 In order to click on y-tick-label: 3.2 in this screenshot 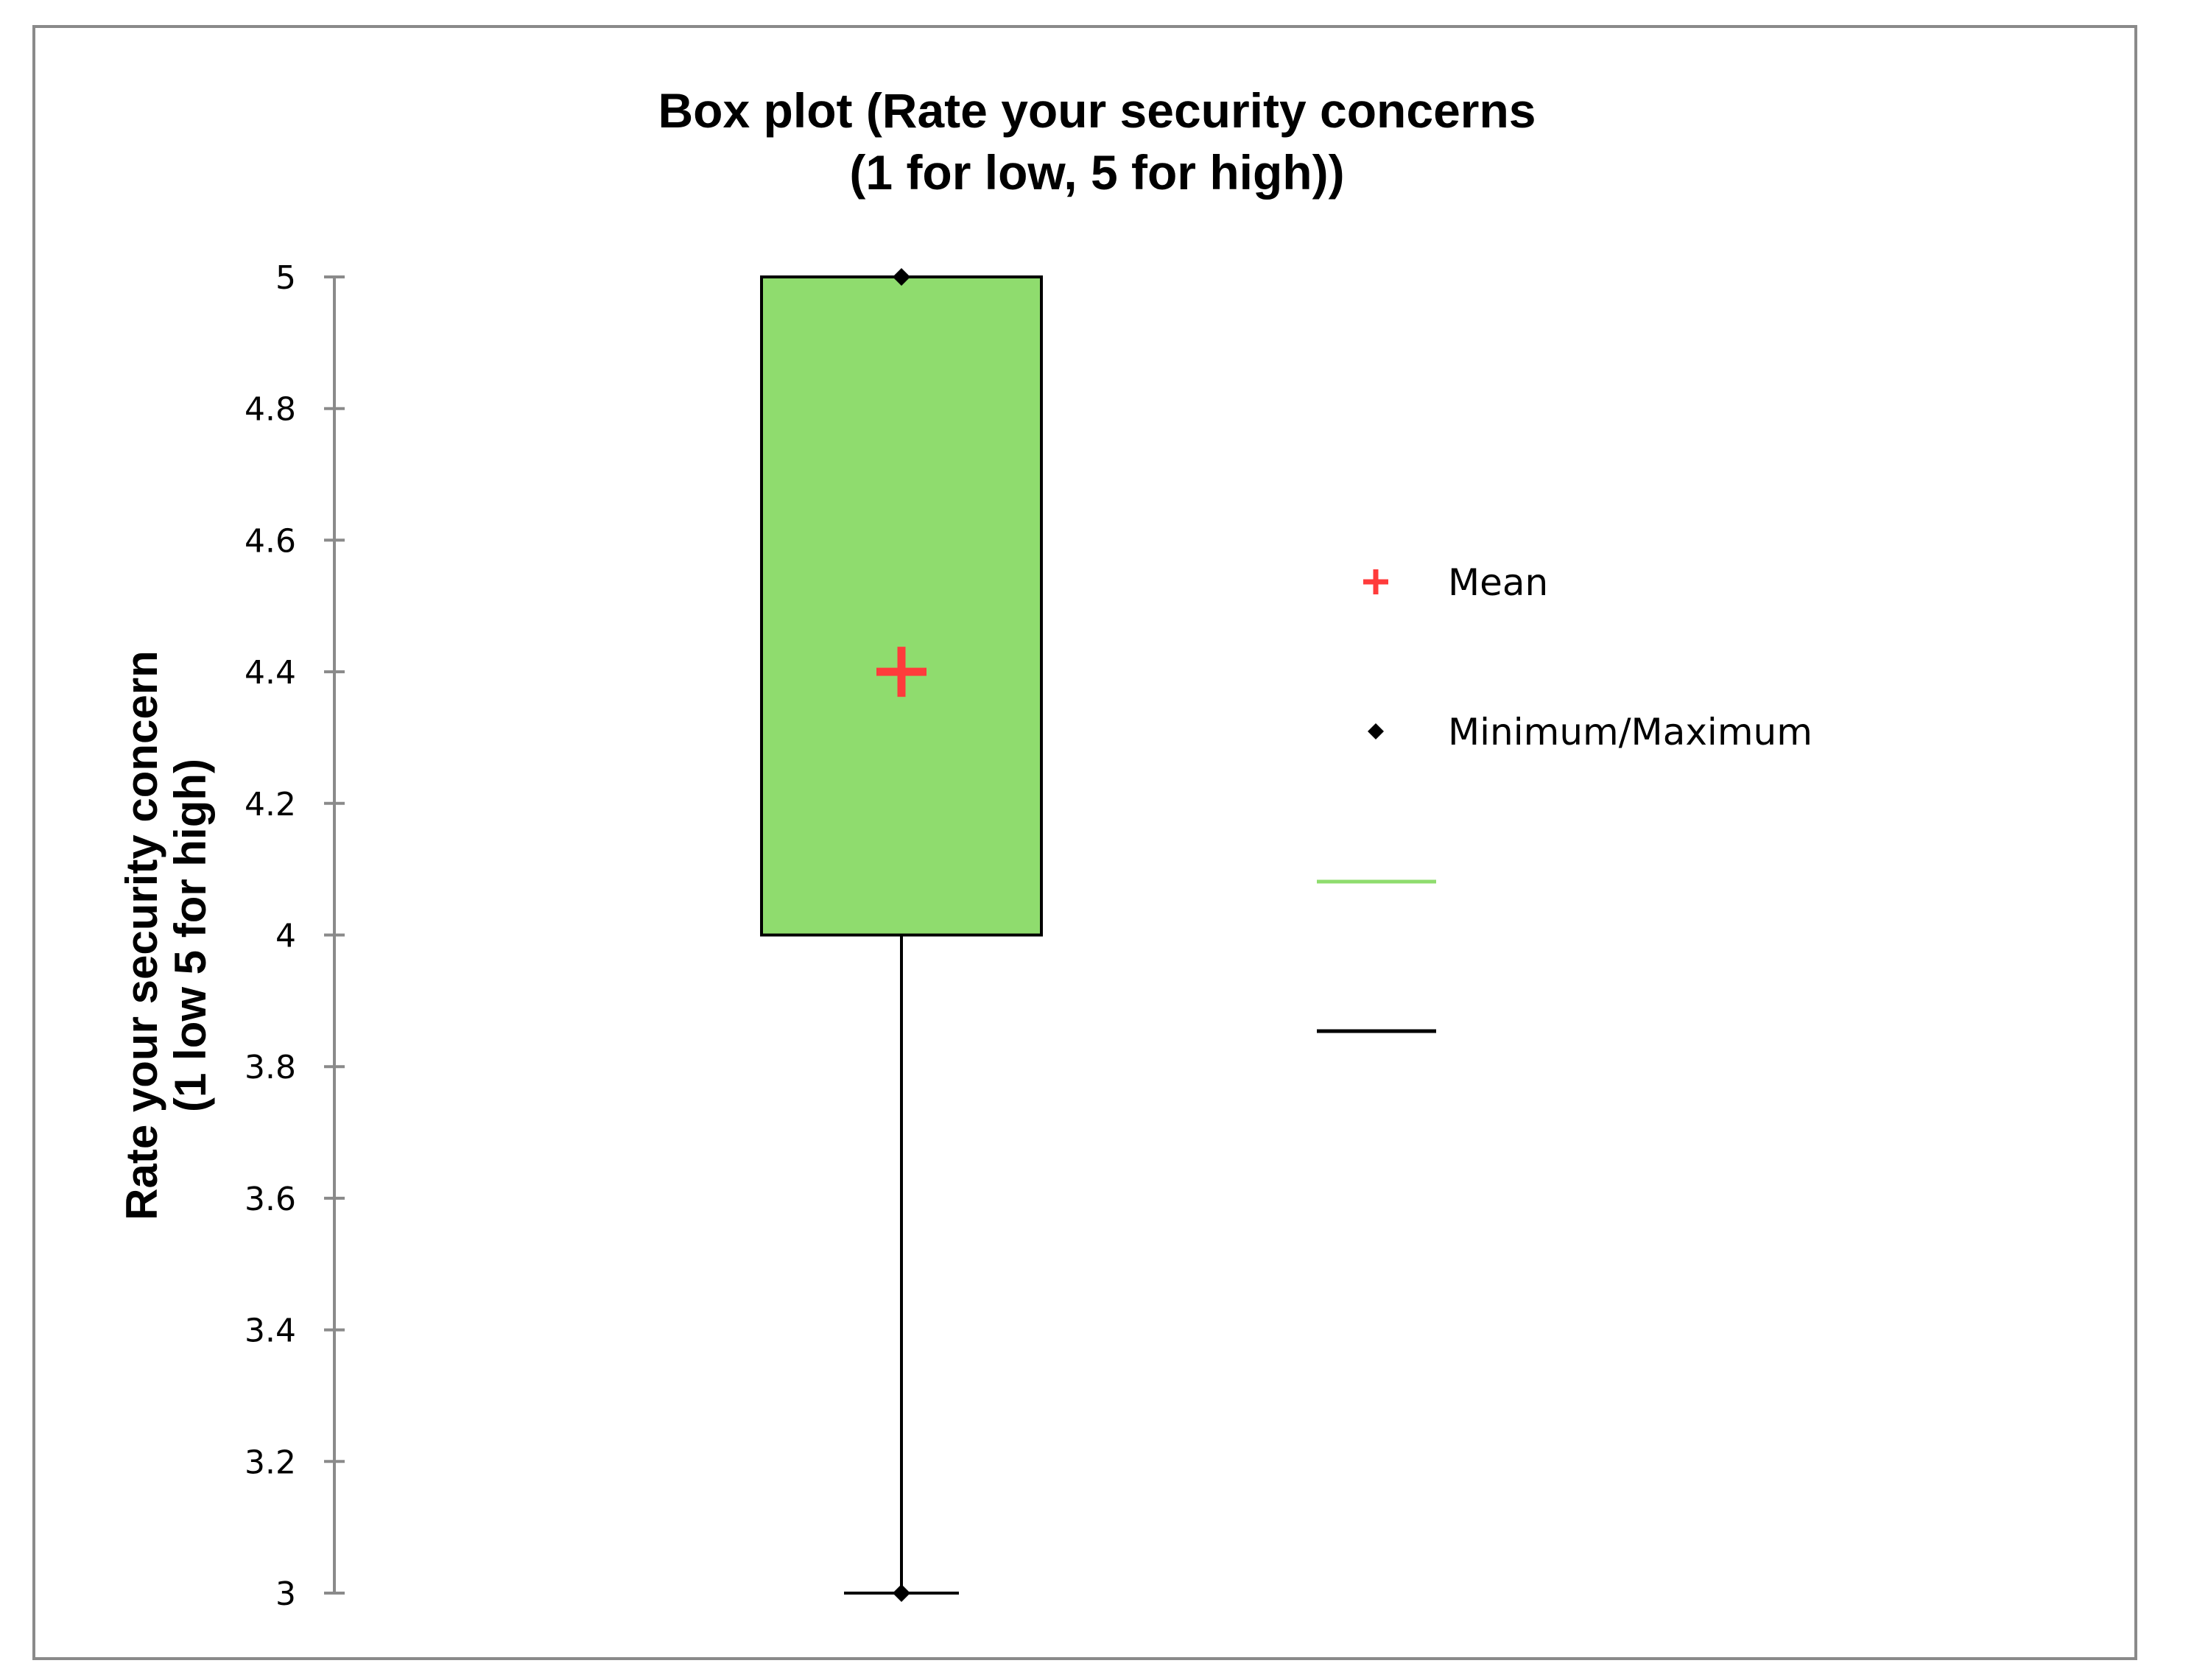, I will do `click(270, 1463)`.